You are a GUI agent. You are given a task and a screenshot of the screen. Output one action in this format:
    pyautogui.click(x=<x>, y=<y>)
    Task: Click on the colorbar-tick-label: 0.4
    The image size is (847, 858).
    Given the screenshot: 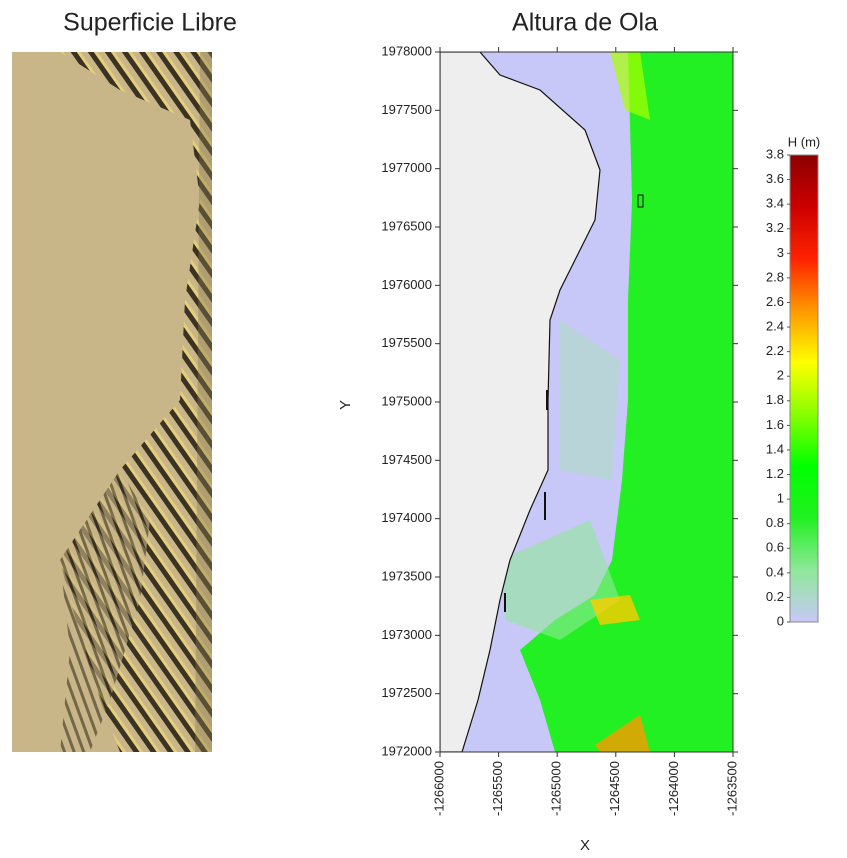 What is the action you would take?
    pyautogui.click(x=775, y=571)
    